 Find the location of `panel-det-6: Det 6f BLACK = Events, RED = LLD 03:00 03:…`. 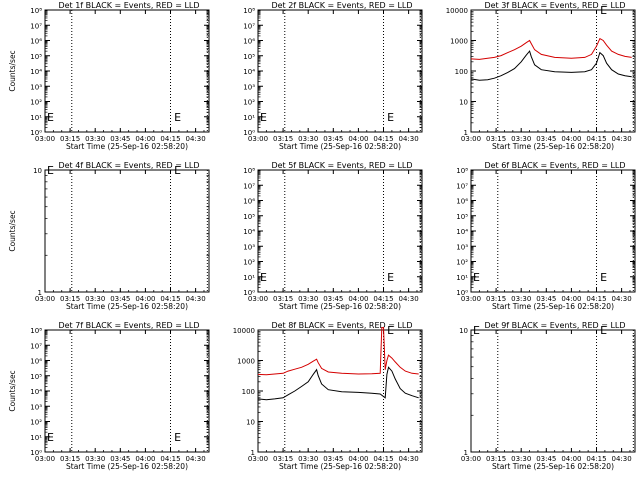

panel-det-6: Det 6f BLACK = Events, RED = LLD 03:00 03:… is located at coordinates (546, 236).